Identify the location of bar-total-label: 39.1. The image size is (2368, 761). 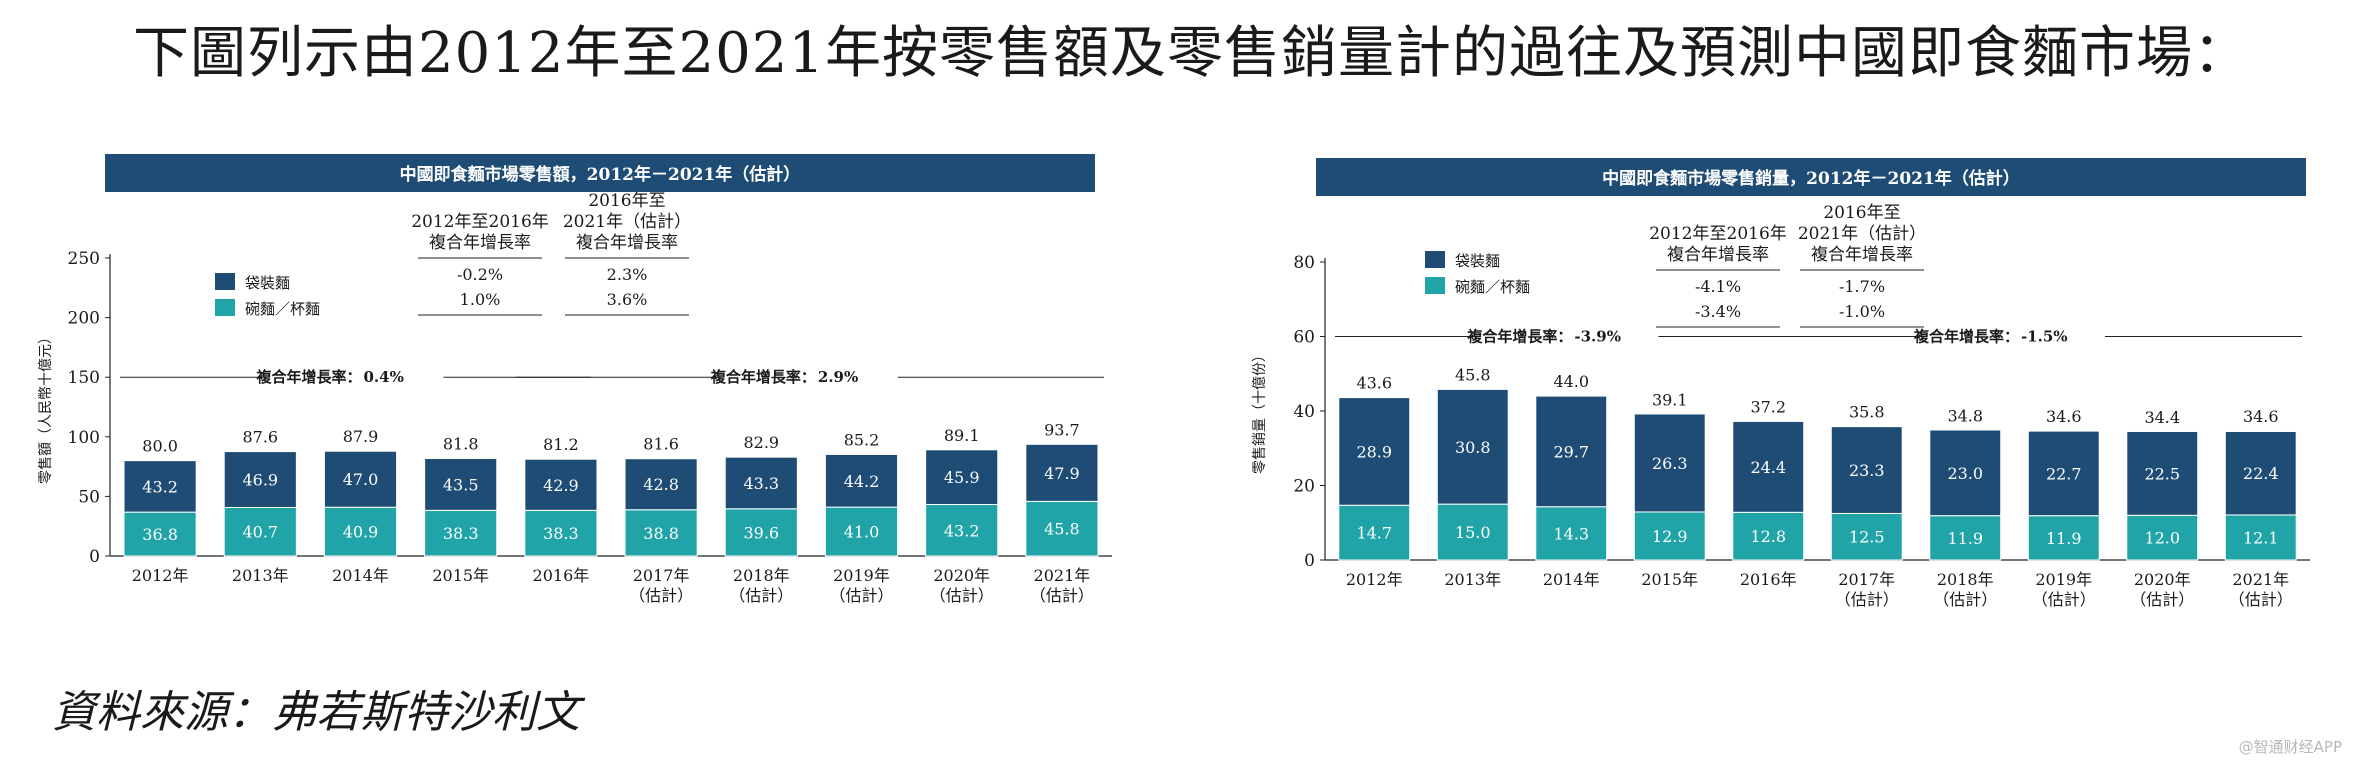
(1670, 399).